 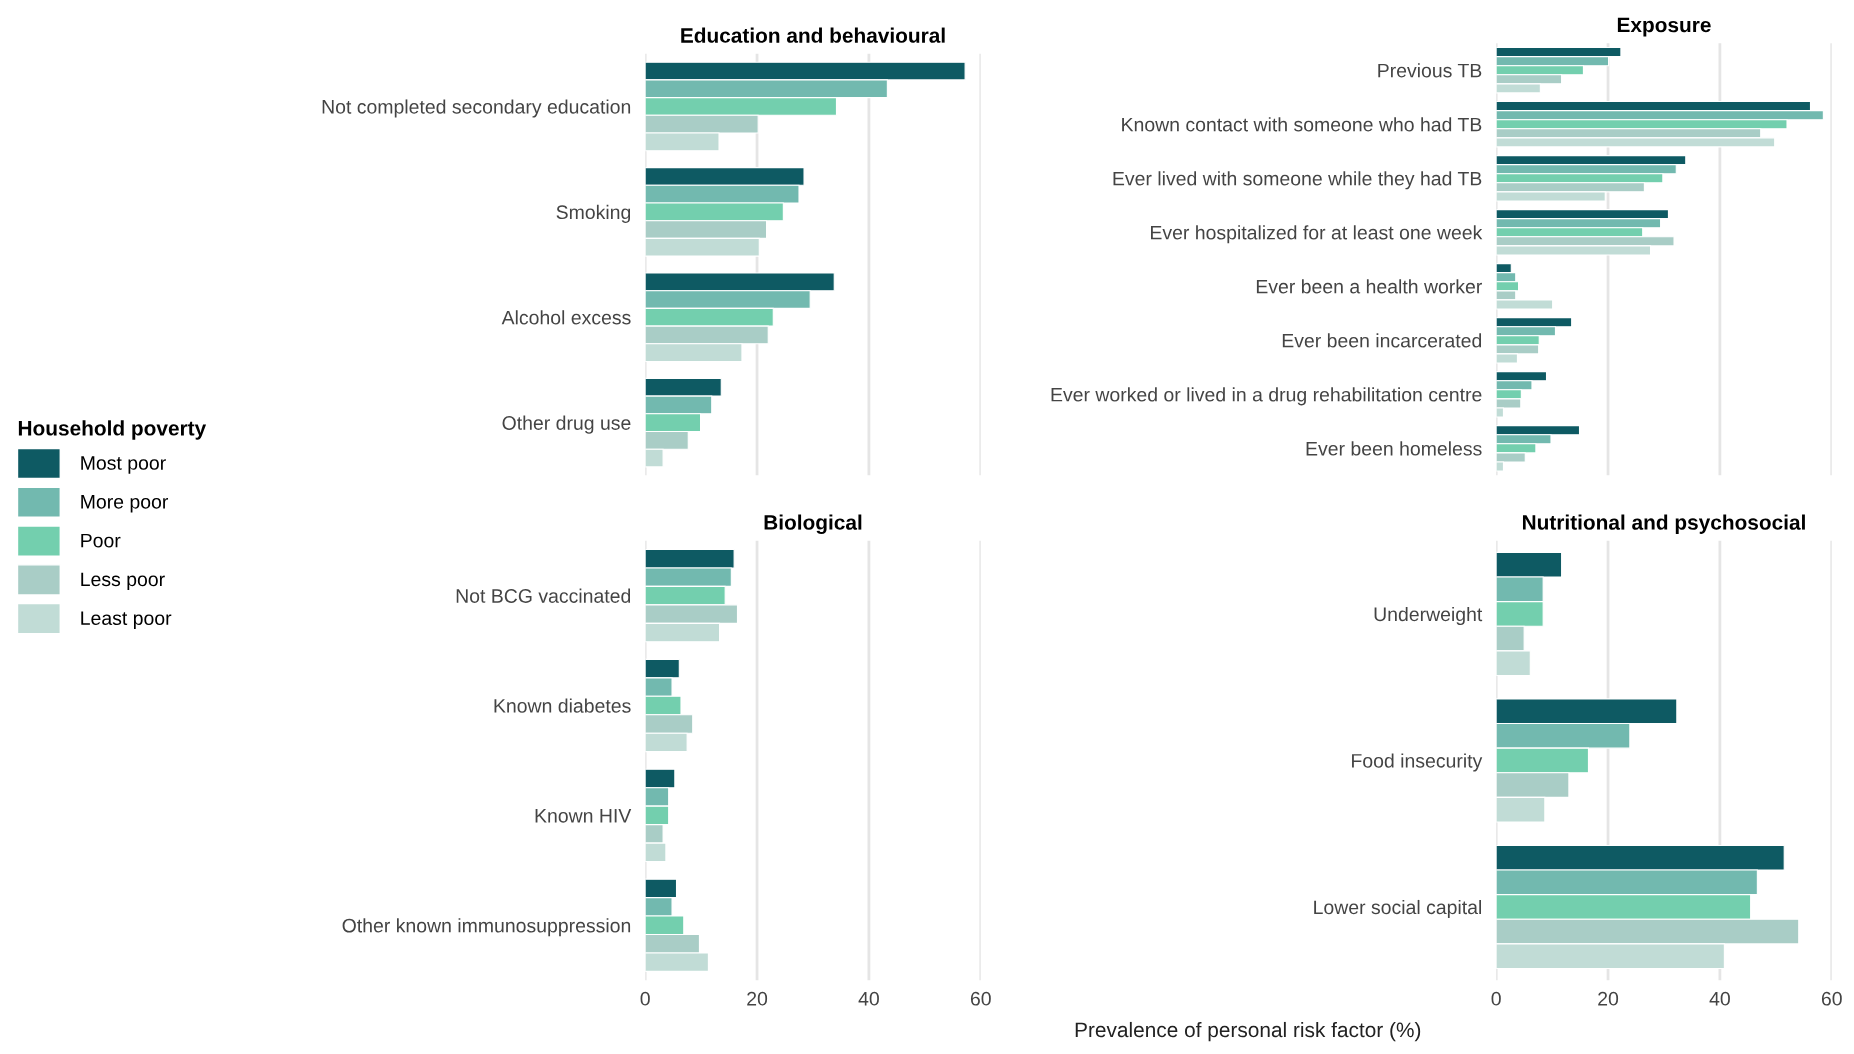 I want to click on y-tick-label: Known contact with someone who had TB, so click(x=1302, y=124).